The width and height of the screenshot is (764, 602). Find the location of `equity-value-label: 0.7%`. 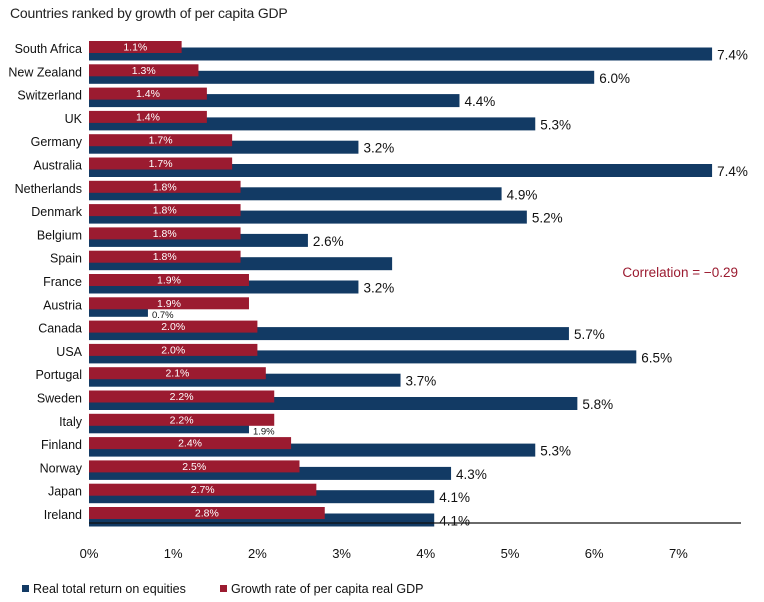

equity-value-label: 0.7% is located at coordinates (163, 315).